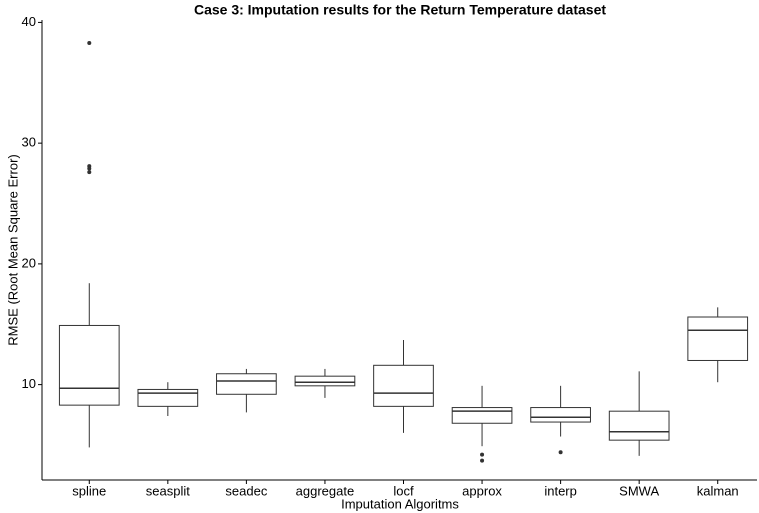 This screenshot has width=759, height=513. What do you see at coordinates (29, 21) in the screenshot?
I see `y-tick-label: 40` at bounding box center [29, 21].